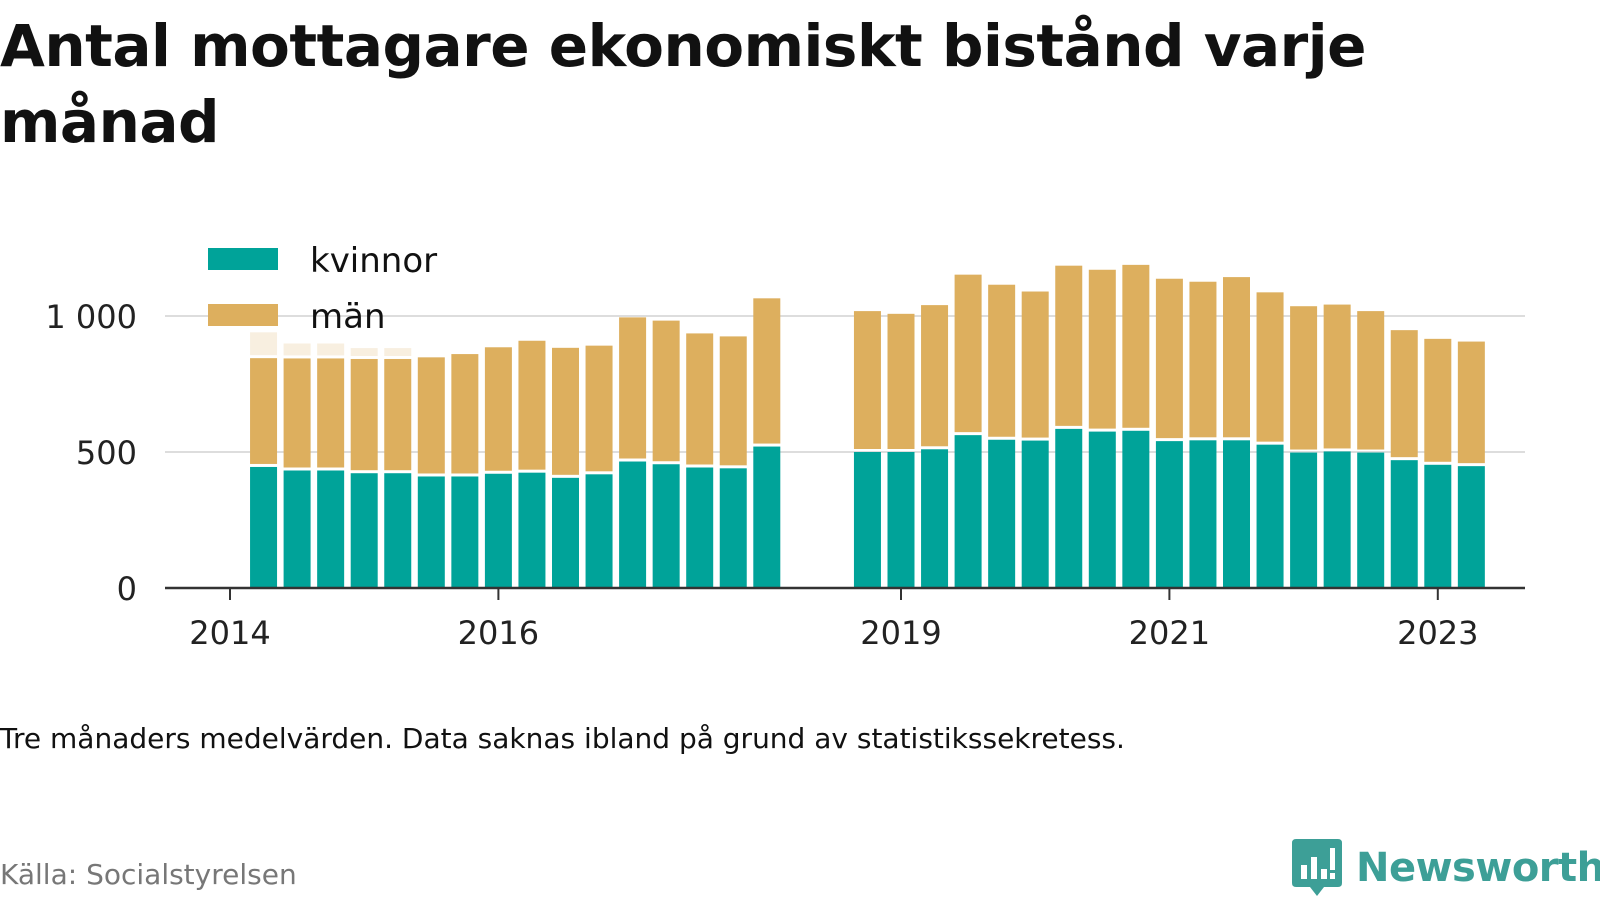 The image size is (1600, 900). I want to click on y-tick-label: 0, so click(127, 589).